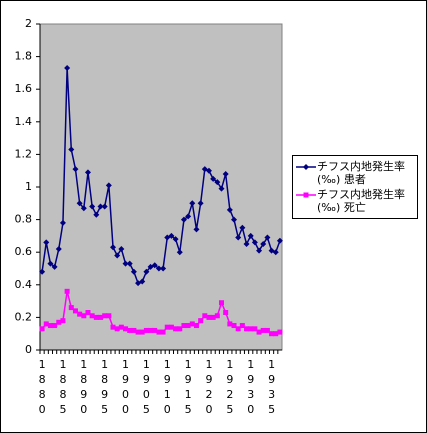  Describe the element at coordinates (24, 219) in the screenshot. I see `y-tick-label: 0.8` at that location.